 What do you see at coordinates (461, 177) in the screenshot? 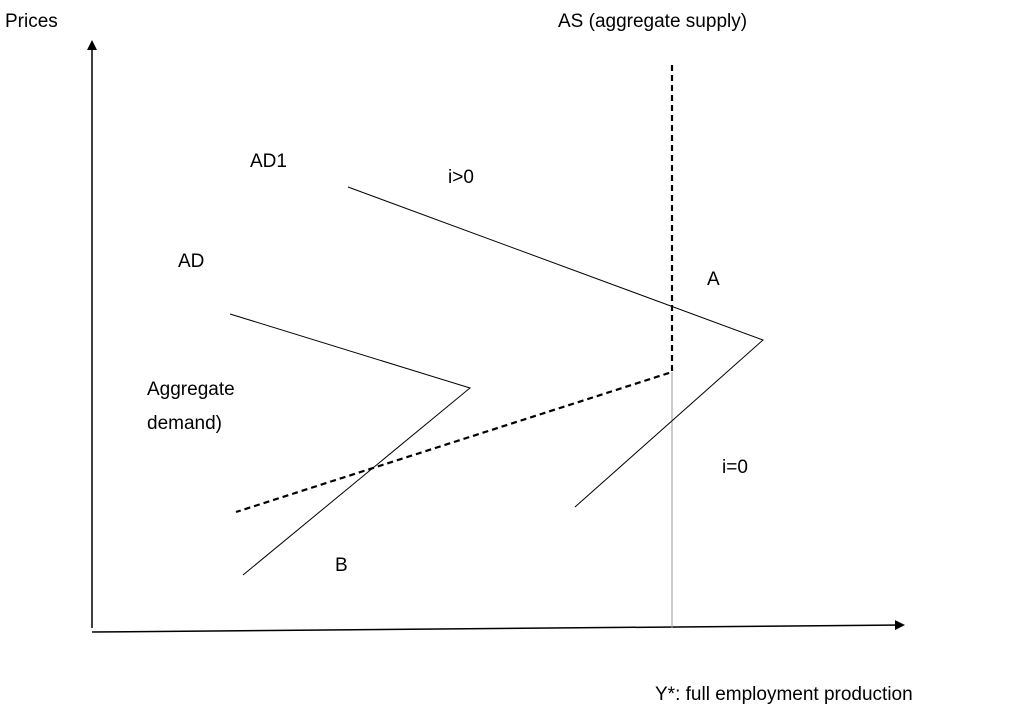
I see `regime-label: i>0` at bounding box center [461, 177].